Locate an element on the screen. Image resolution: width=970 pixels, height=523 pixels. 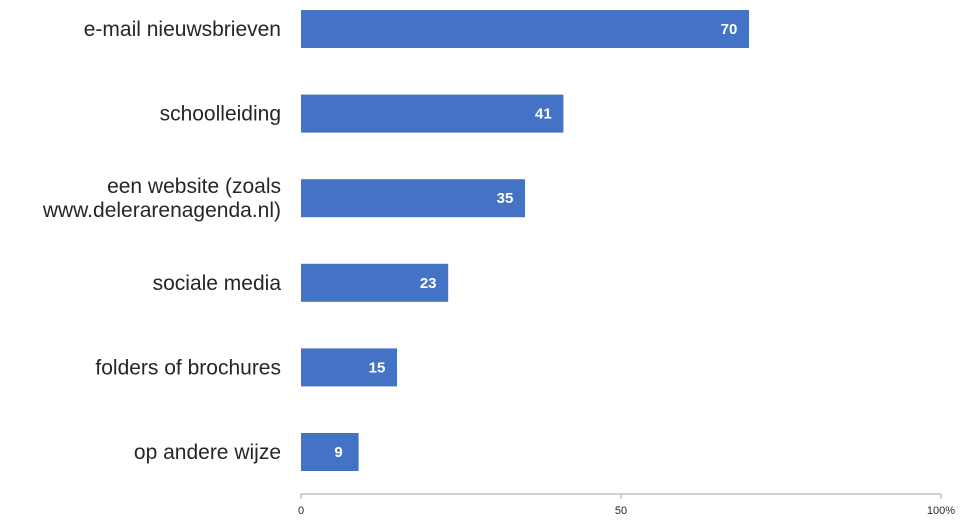
category-label: www.delerarenagenda.nl) is located at coordinates (161, 210).